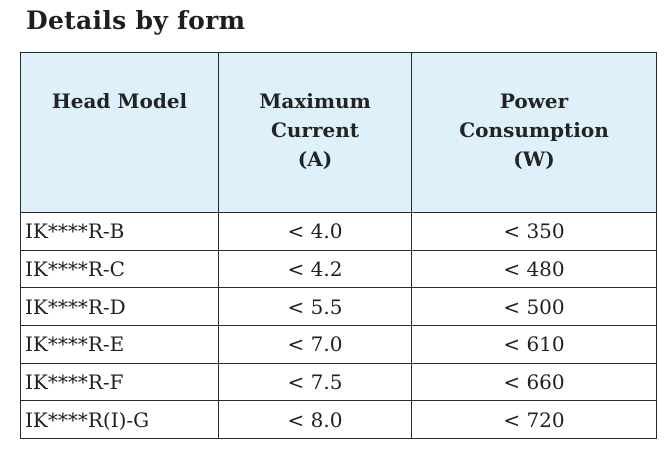  I want to click on table-row: IK****R-F < 7.5 < 660, so click(338, 382).